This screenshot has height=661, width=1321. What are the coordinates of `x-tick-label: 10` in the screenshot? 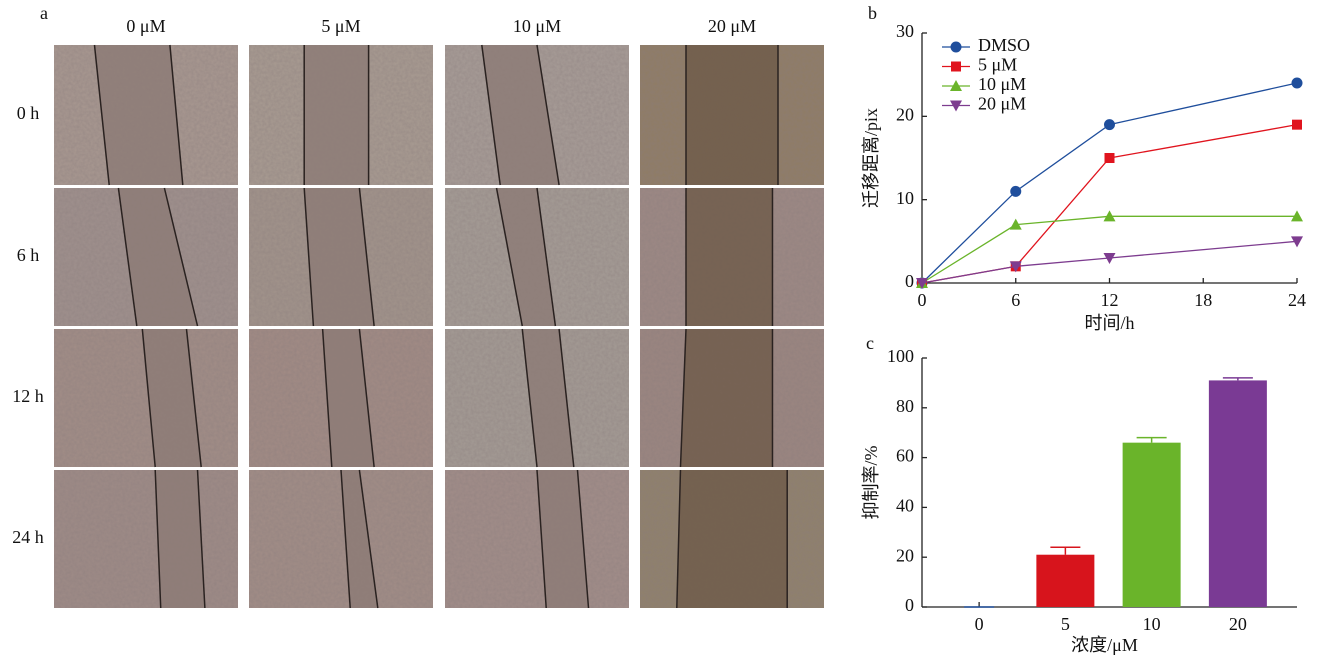 It's located at (1152, 624).